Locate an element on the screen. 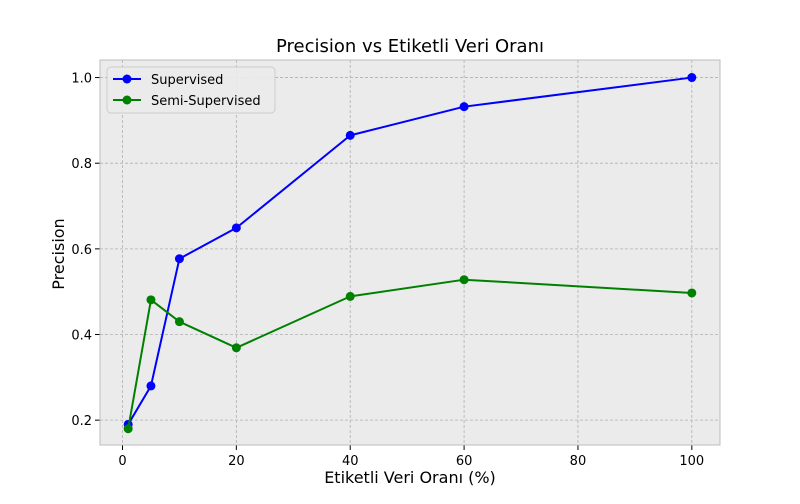  x-axis-label: Etiketli Veri Oranı (%) is located at coordinates (410, 477).